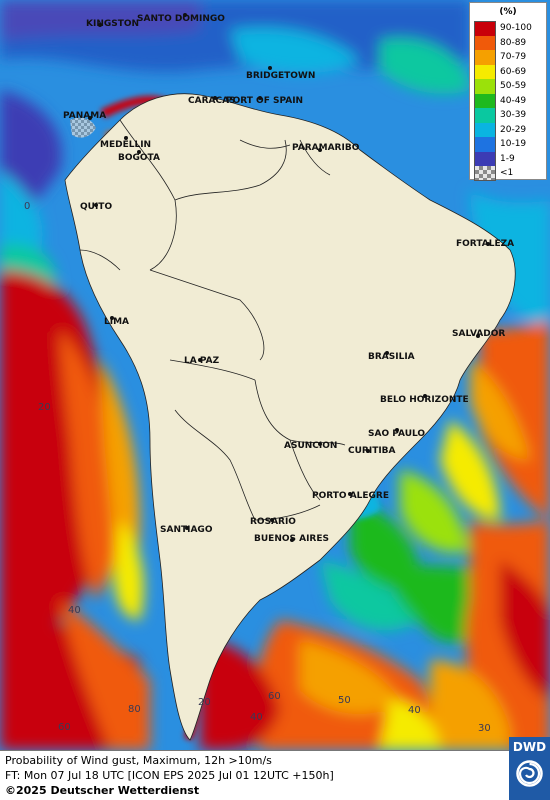 Image resolution: width=550 pixels, height=800 pixels. I want to click on grid-label-lon-80: 80, so click(134, 709).